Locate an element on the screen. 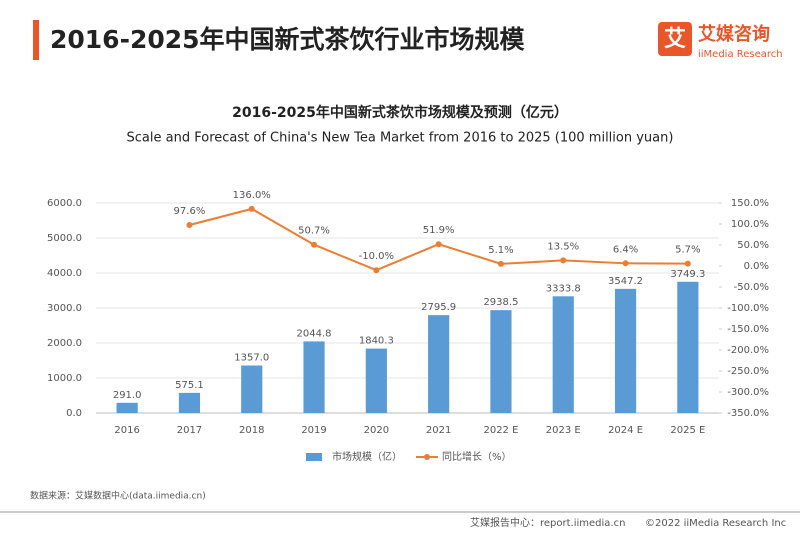 The height and width of the screenshot is (537, 800). y-tick-label: 5000.0 is located at coordinates (64, 238).